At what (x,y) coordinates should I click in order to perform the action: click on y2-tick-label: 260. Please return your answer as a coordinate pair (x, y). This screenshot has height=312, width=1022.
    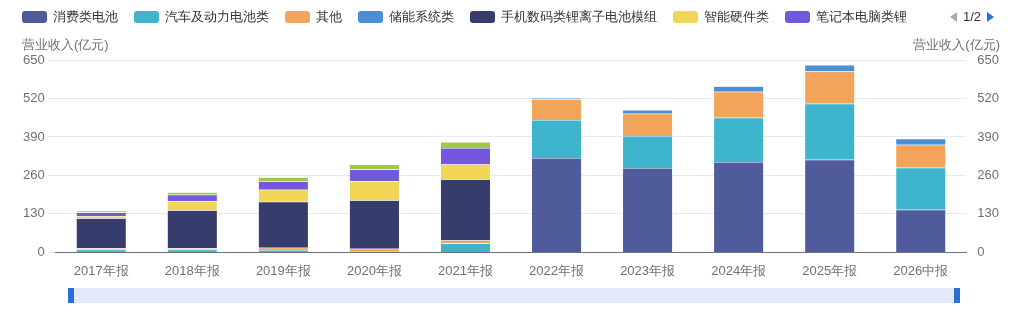
    Looking at the image, I should click on (988, 175).